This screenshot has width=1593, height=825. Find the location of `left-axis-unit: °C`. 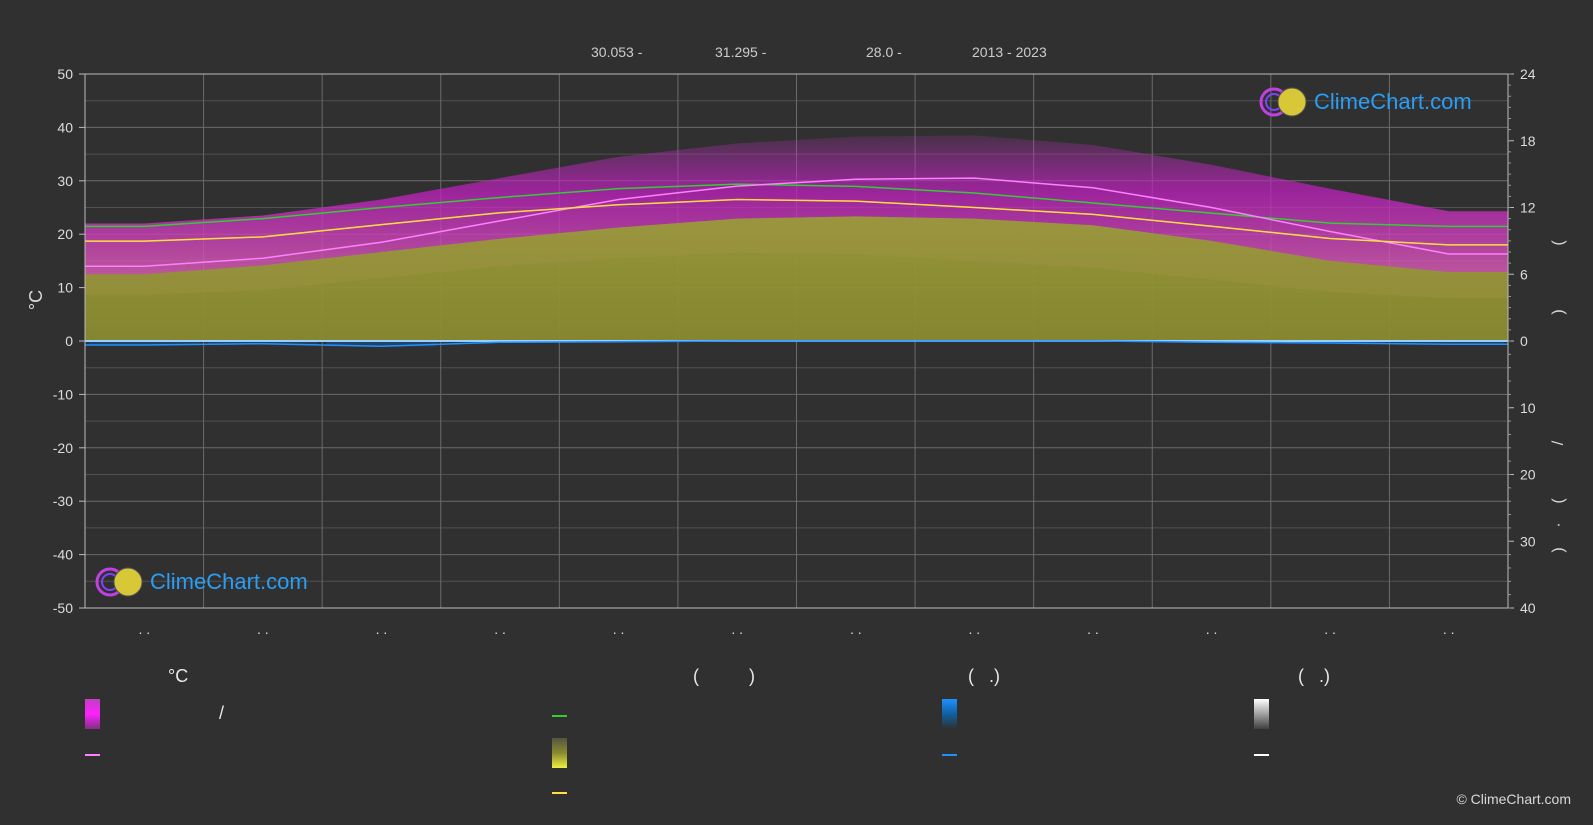

left-axis-unit: °C is located at coordinates (36, 300).